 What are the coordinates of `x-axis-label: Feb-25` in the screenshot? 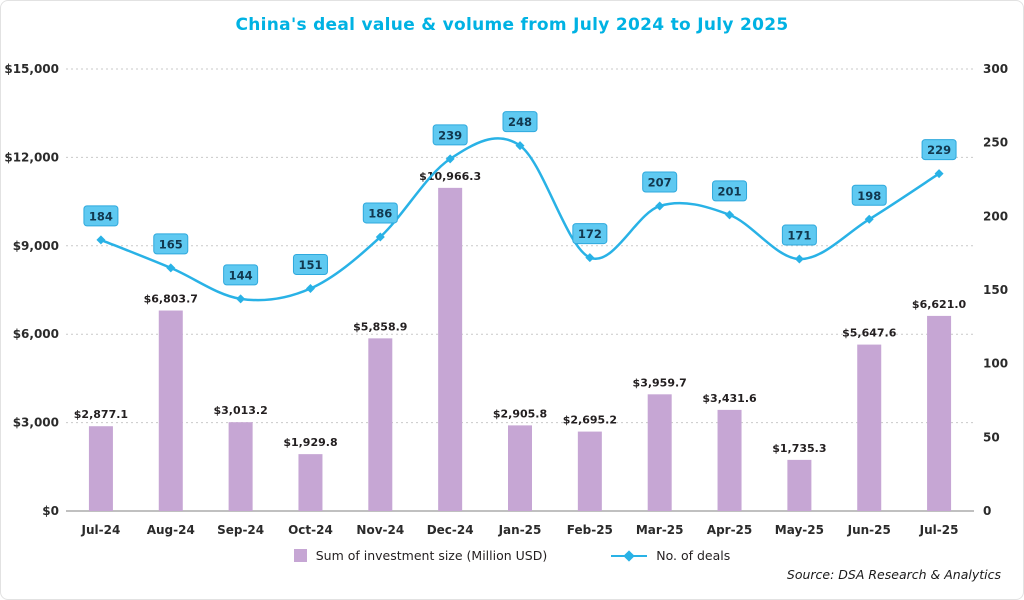 It's located at (590, 530).